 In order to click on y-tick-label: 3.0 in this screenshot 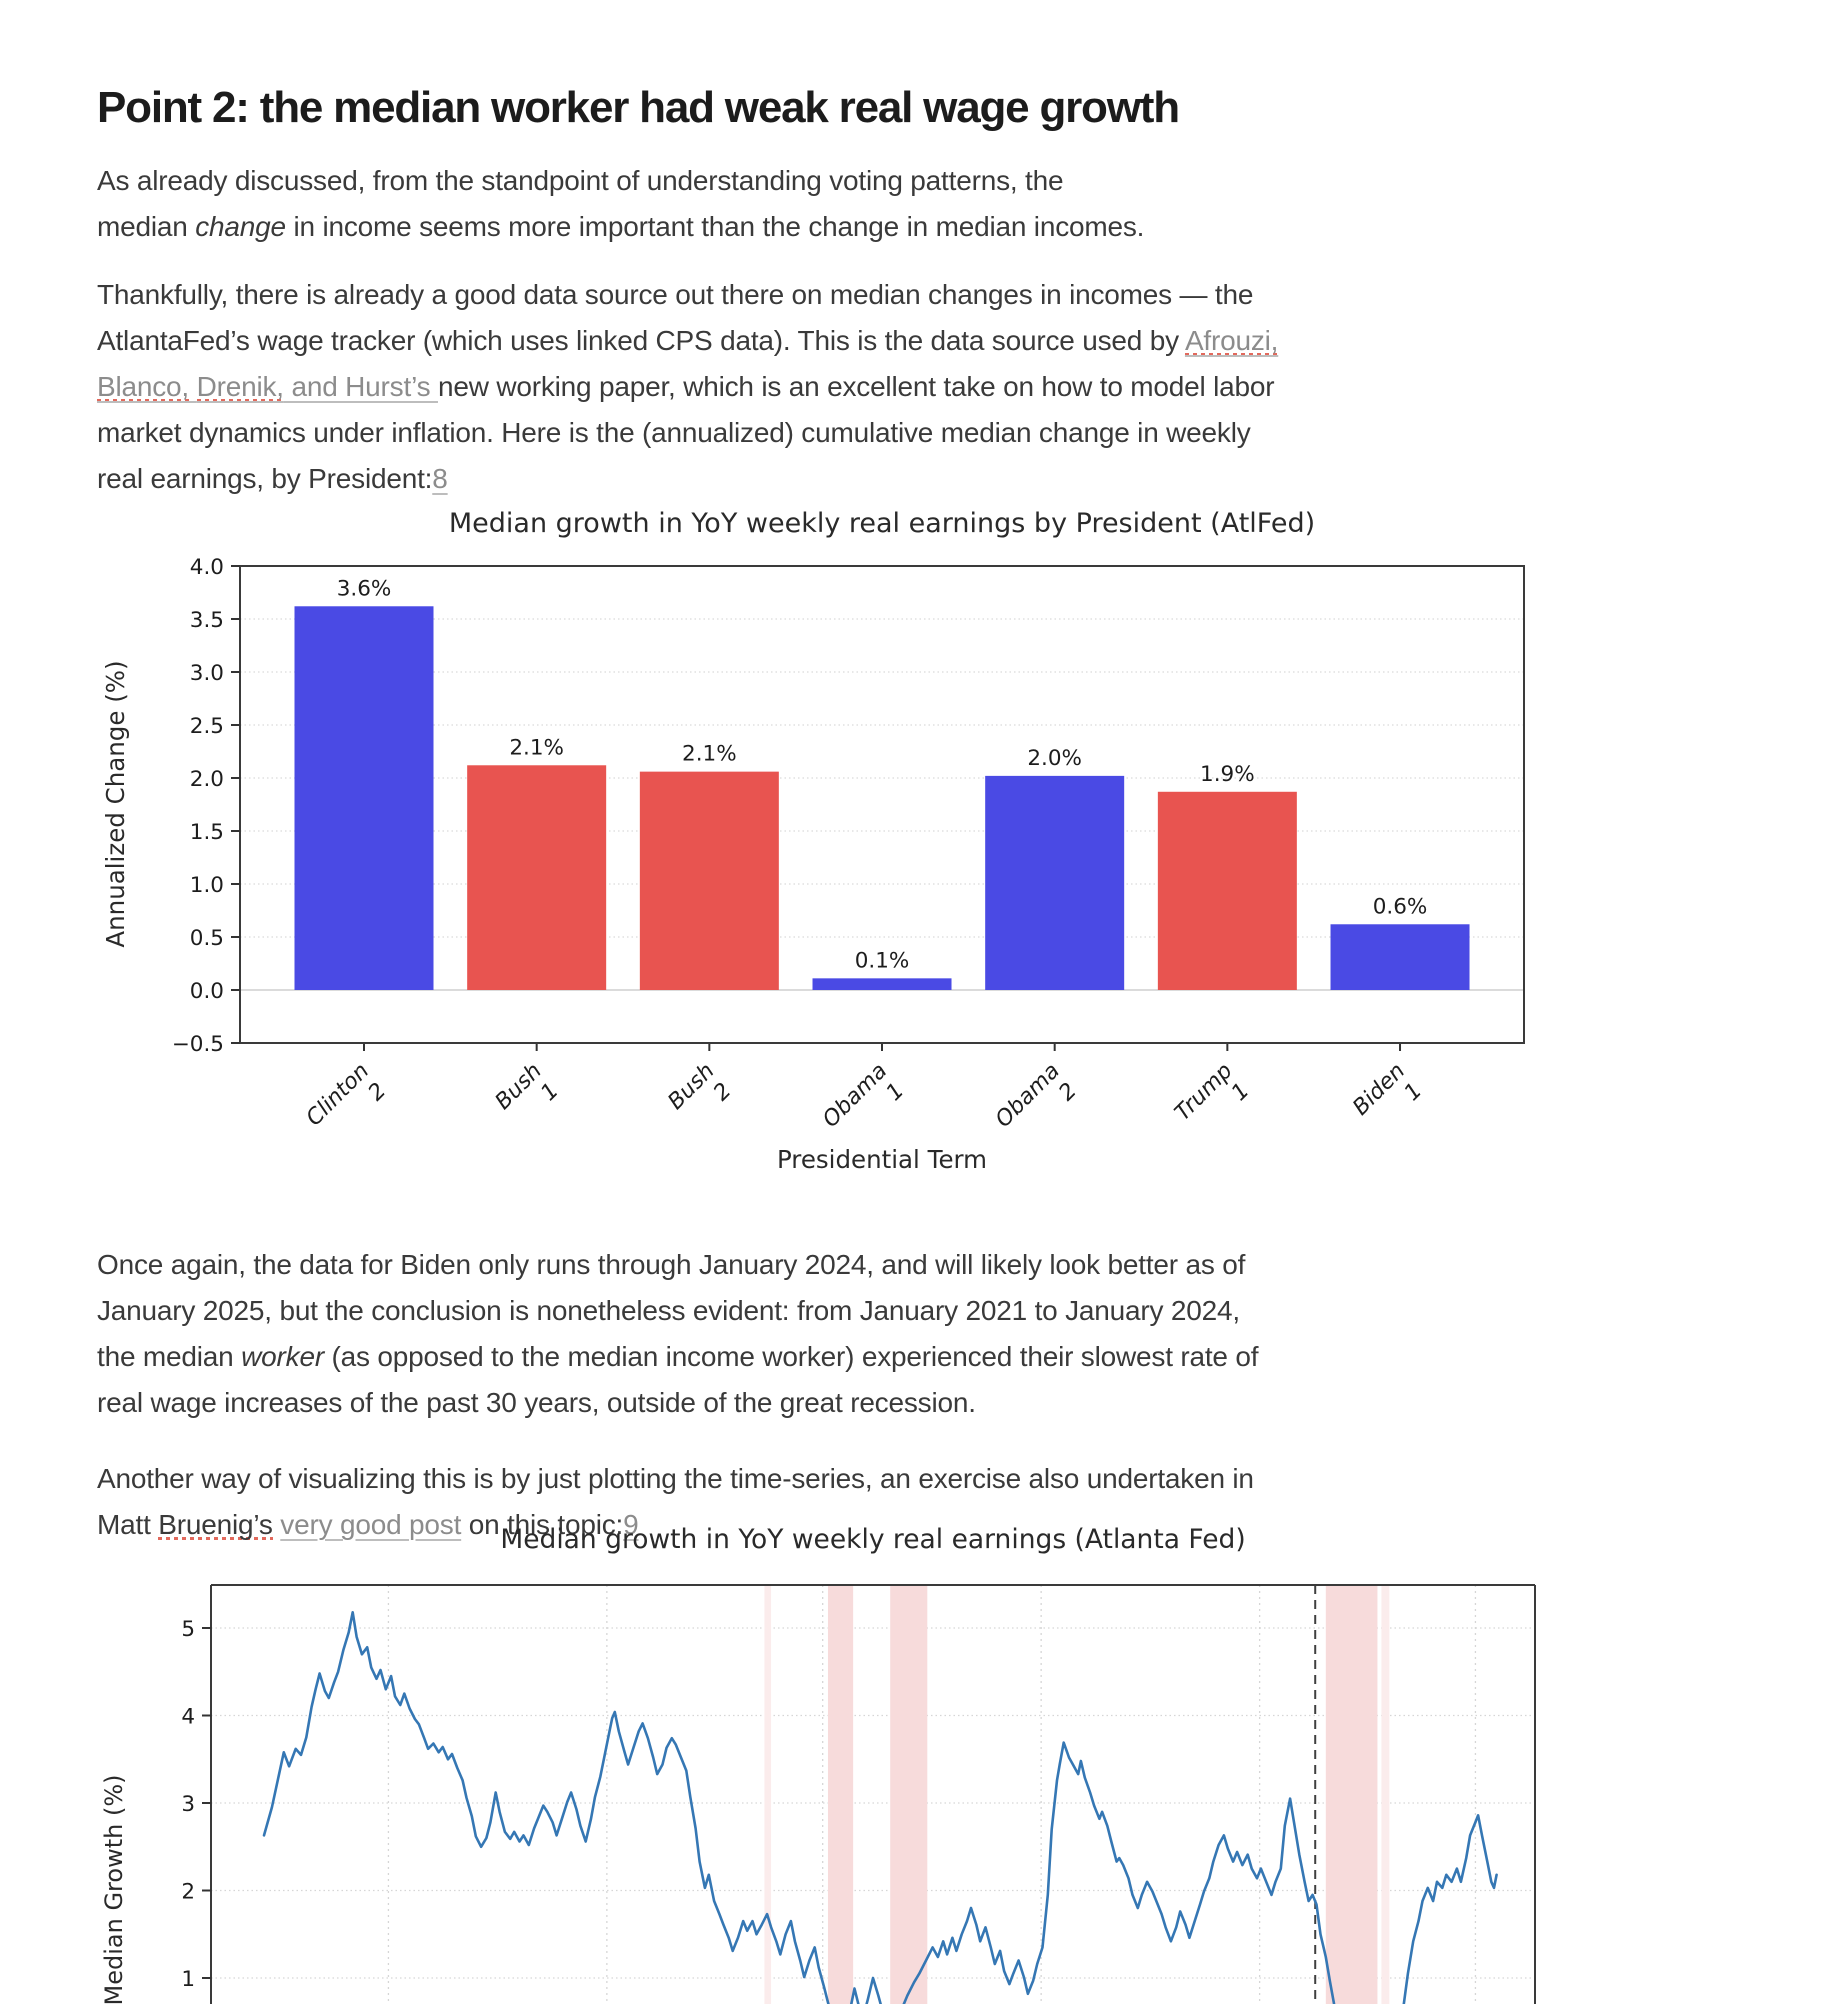, I will do `click(207, 673)`.